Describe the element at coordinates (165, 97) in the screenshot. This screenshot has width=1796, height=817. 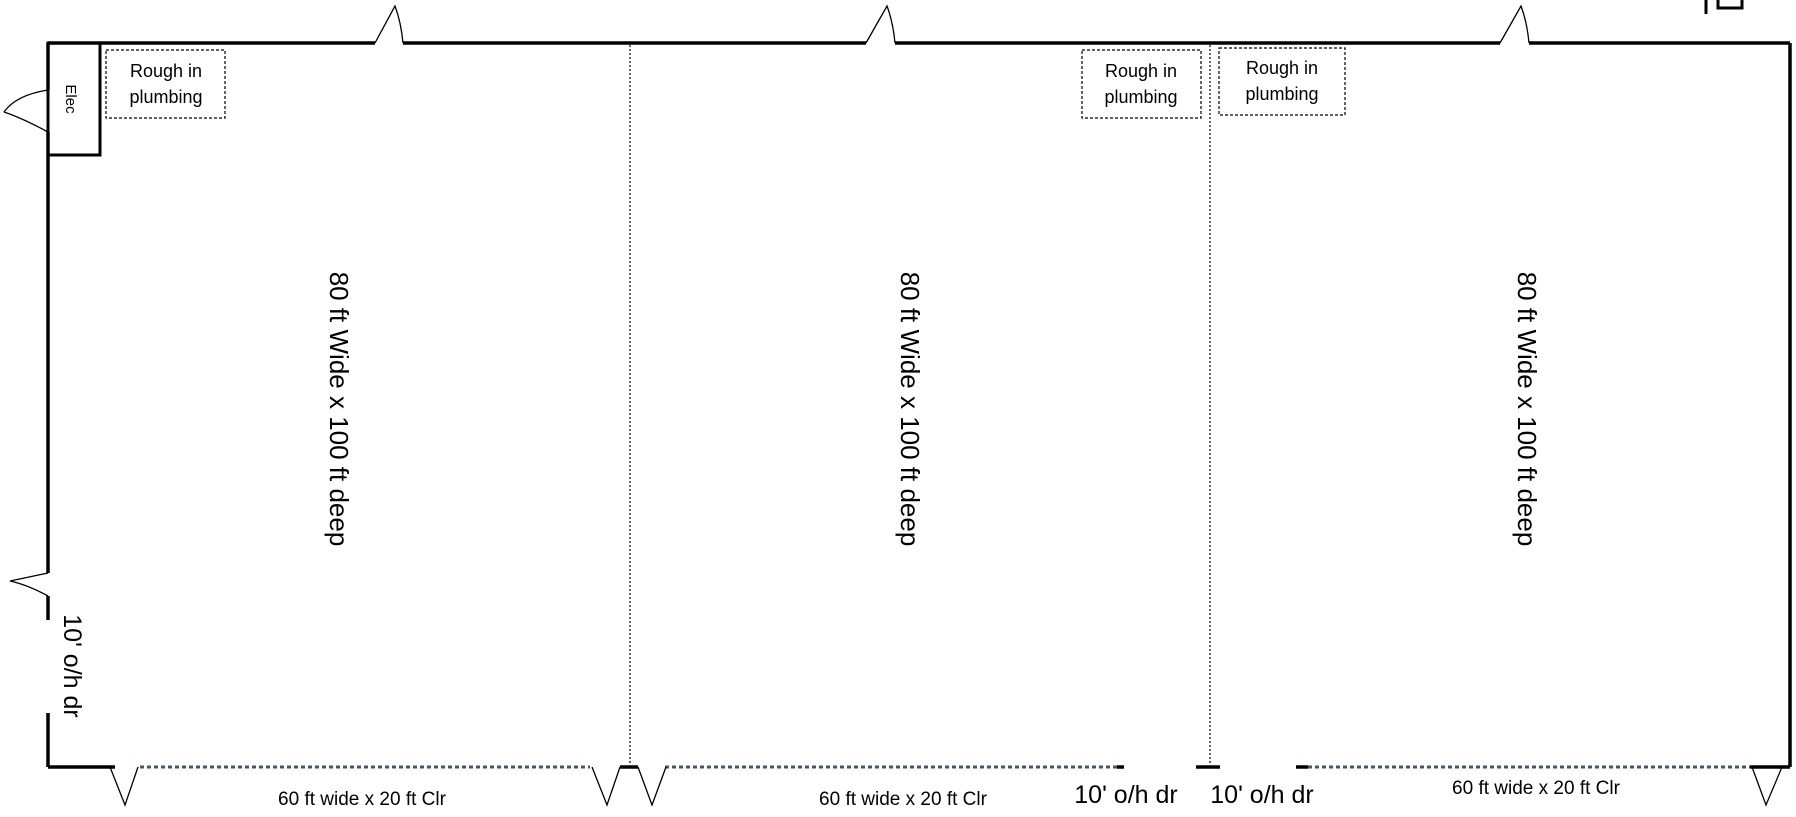
I see `rough-in-label-1b: plumbing` at that location.